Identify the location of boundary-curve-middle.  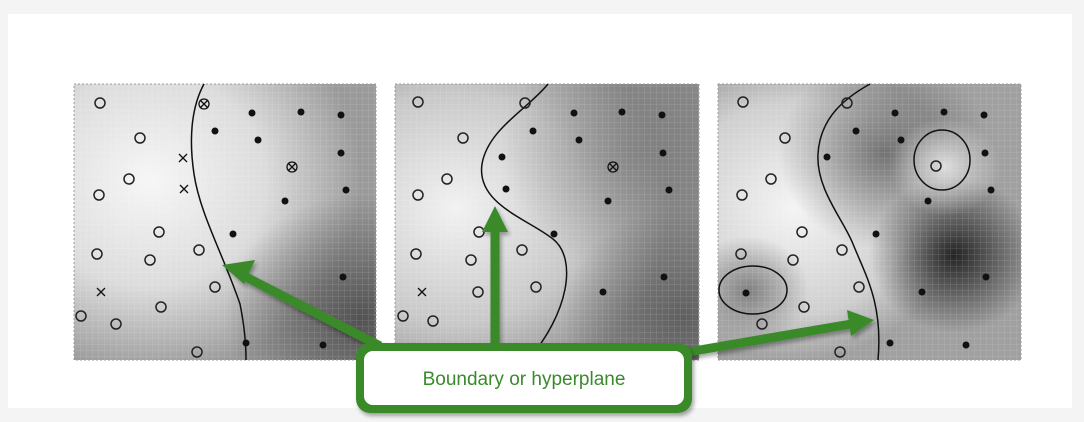
(524, 222).